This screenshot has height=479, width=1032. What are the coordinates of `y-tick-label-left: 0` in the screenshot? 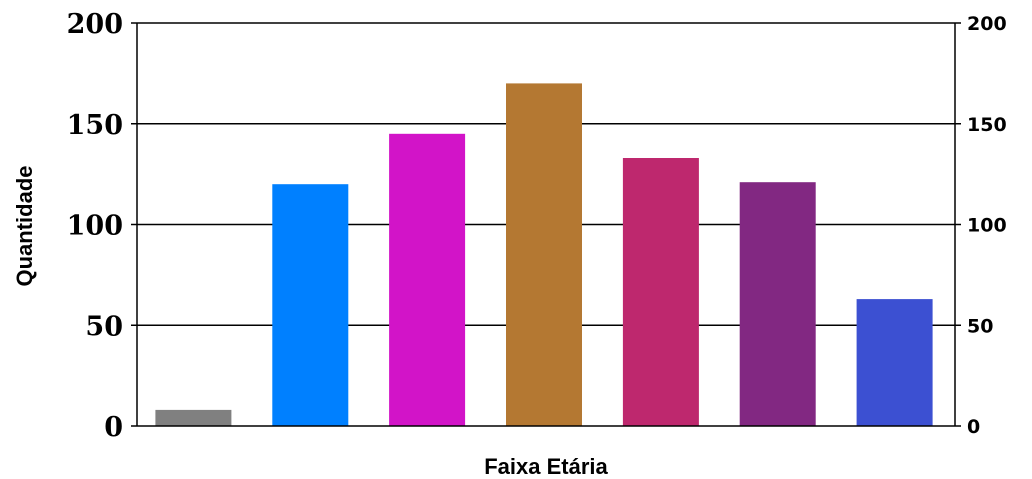 It's located at (113, 427).